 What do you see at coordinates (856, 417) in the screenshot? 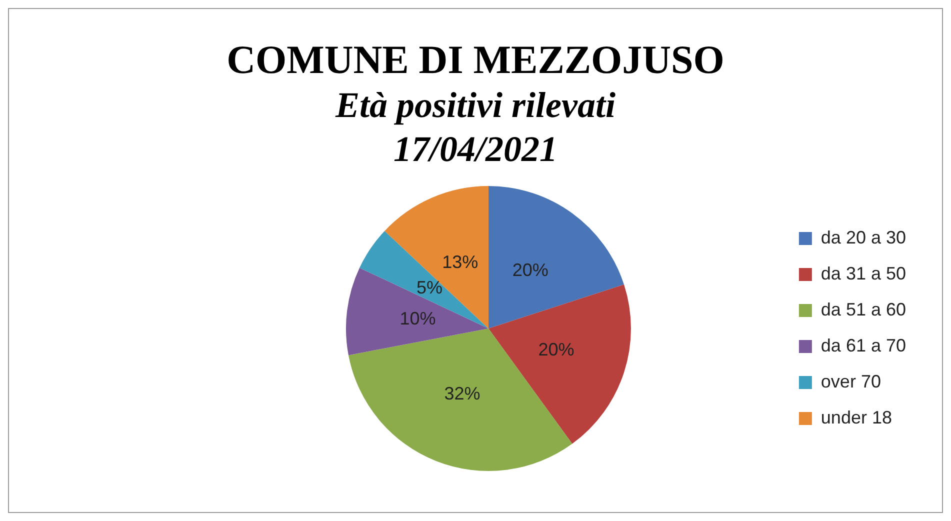
I see `legend-label: under 18` at bounding box center [856, 417].